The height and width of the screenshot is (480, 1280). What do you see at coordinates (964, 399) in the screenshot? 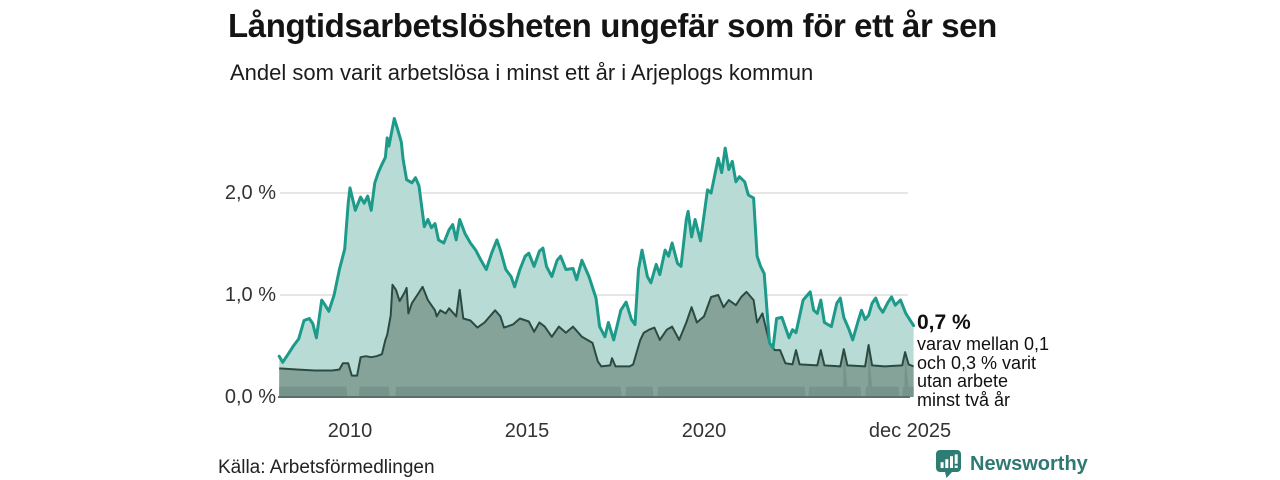
I see `annotation-line-4: minst två år` at bounding box center [964, 399].